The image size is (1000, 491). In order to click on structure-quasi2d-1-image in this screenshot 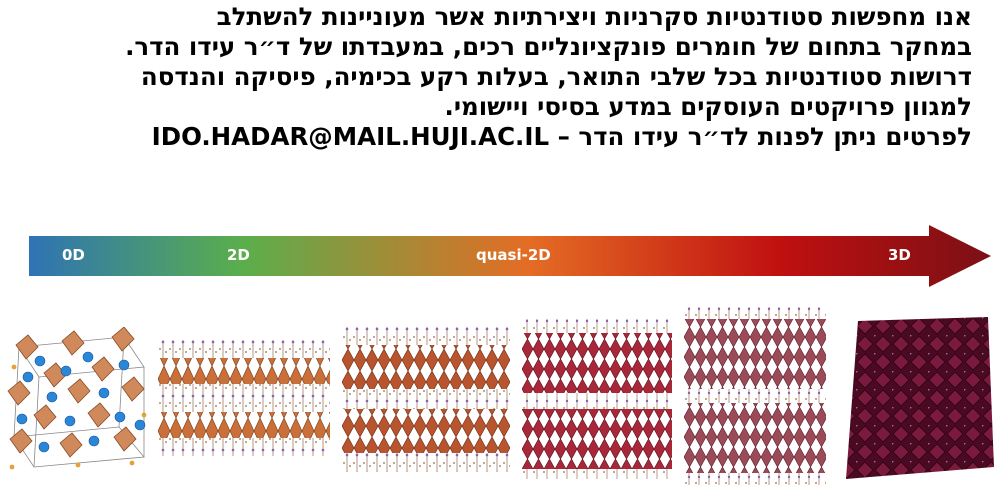, I will do `click(426, 399)`.